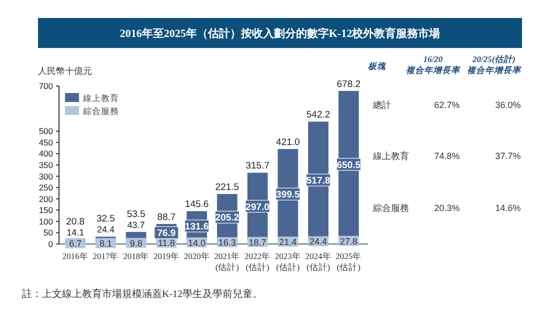  What do you see at coordinates (75, 243) in the screenshot?
I see `data-label: 6.7` at bounding box center [75, 243].